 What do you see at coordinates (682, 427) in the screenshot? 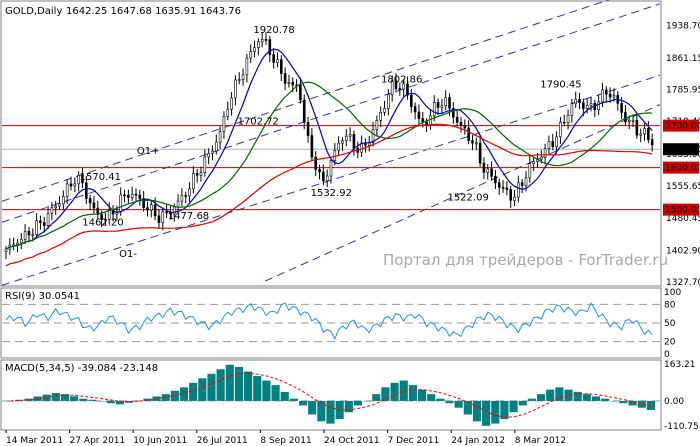
I see `macd-axis-label: -110.751` at bounding box center [682, 427].